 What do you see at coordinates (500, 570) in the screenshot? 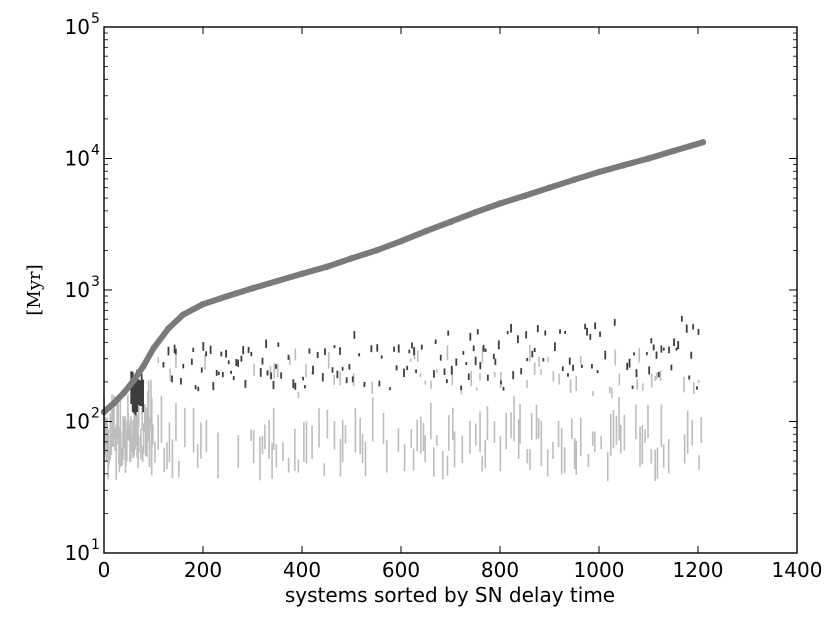
I see `x-tick-label: 800` at bounding box center [500, 570].